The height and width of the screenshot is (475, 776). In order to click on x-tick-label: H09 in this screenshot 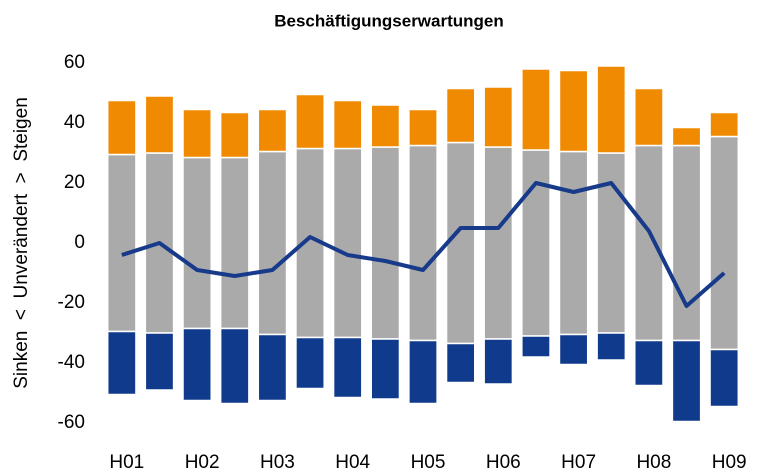, I will do `click(729, 462)`.